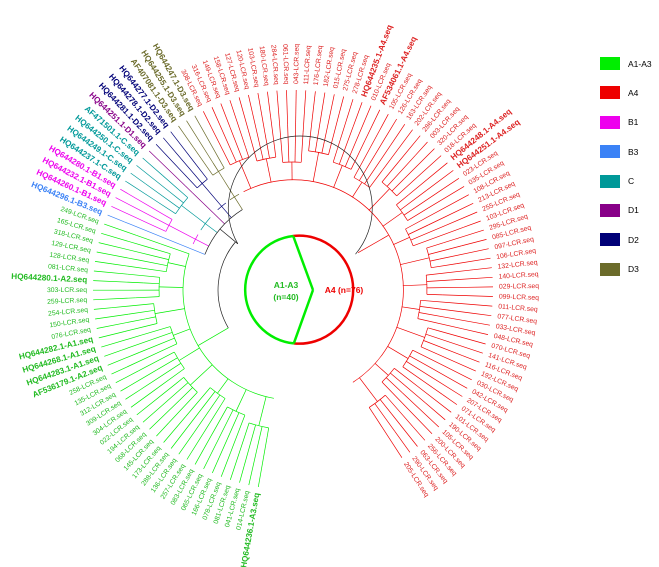 This screenshot has width=659, height=567. Describe the element at coordinates (318, 65) in the screenshot. I see `leaf-label: 176-LCR.seq` at that location.